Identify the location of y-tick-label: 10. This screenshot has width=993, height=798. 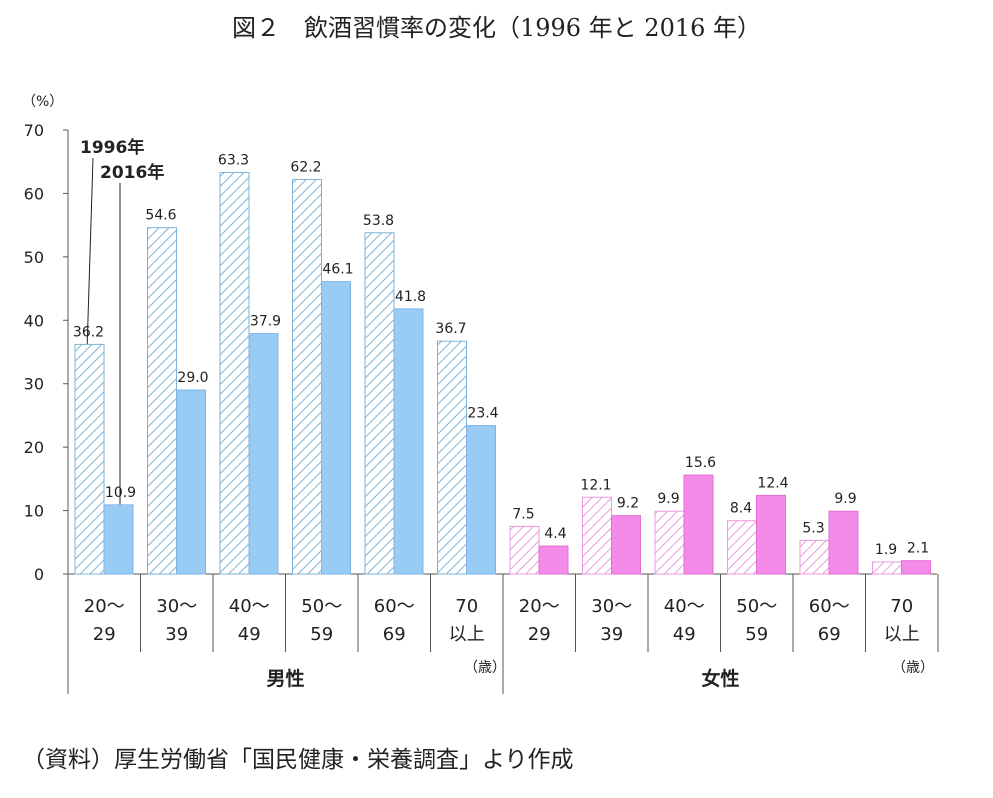
(34, 511).